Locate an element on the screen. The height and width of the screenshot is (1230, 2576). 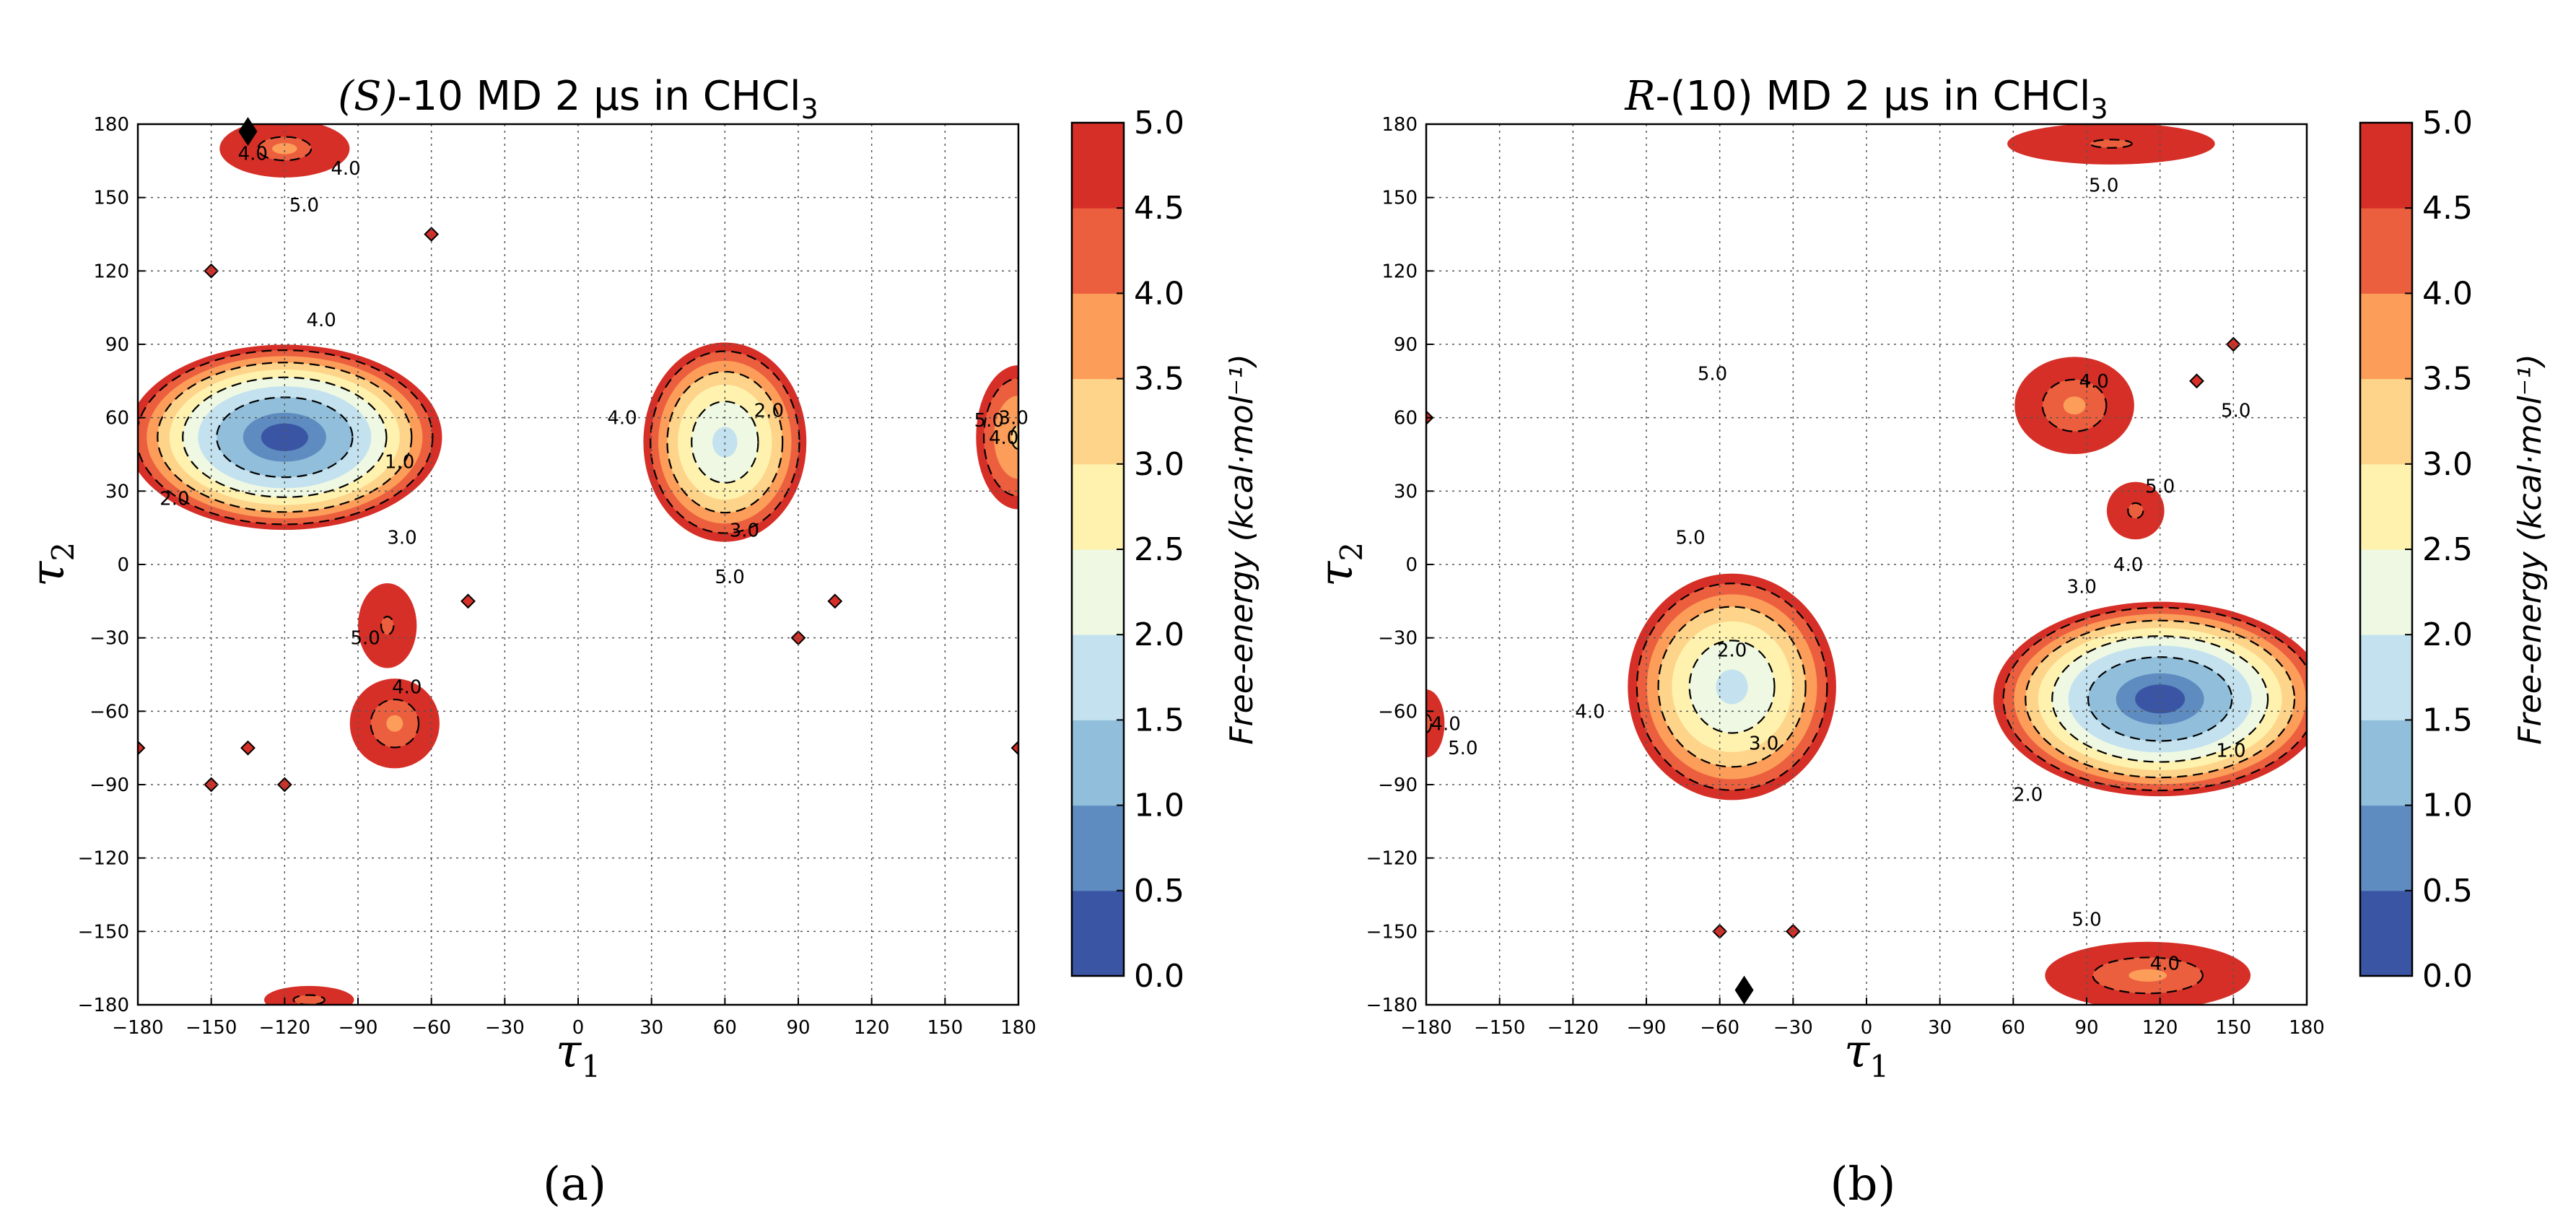
chart-title: (S)-10 MD 2 μs in CHCl3 is located at coordinates (578, 99).